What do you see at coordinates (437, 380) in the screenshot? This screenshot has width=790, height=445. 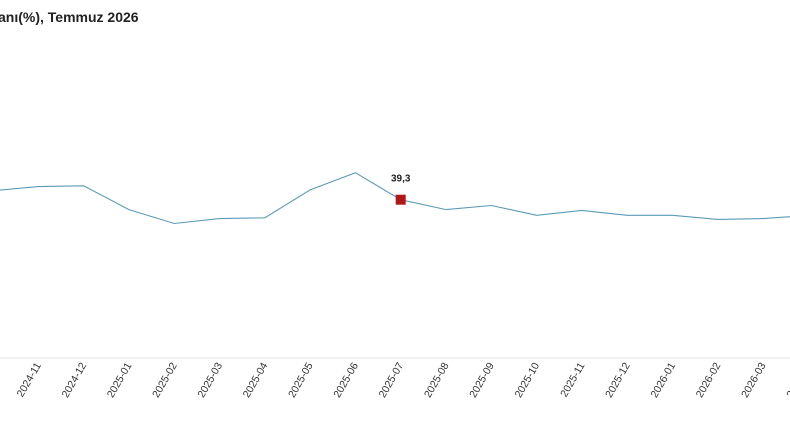 I see `x-tick-label: 2025-08` at bounding box center [437, 380].